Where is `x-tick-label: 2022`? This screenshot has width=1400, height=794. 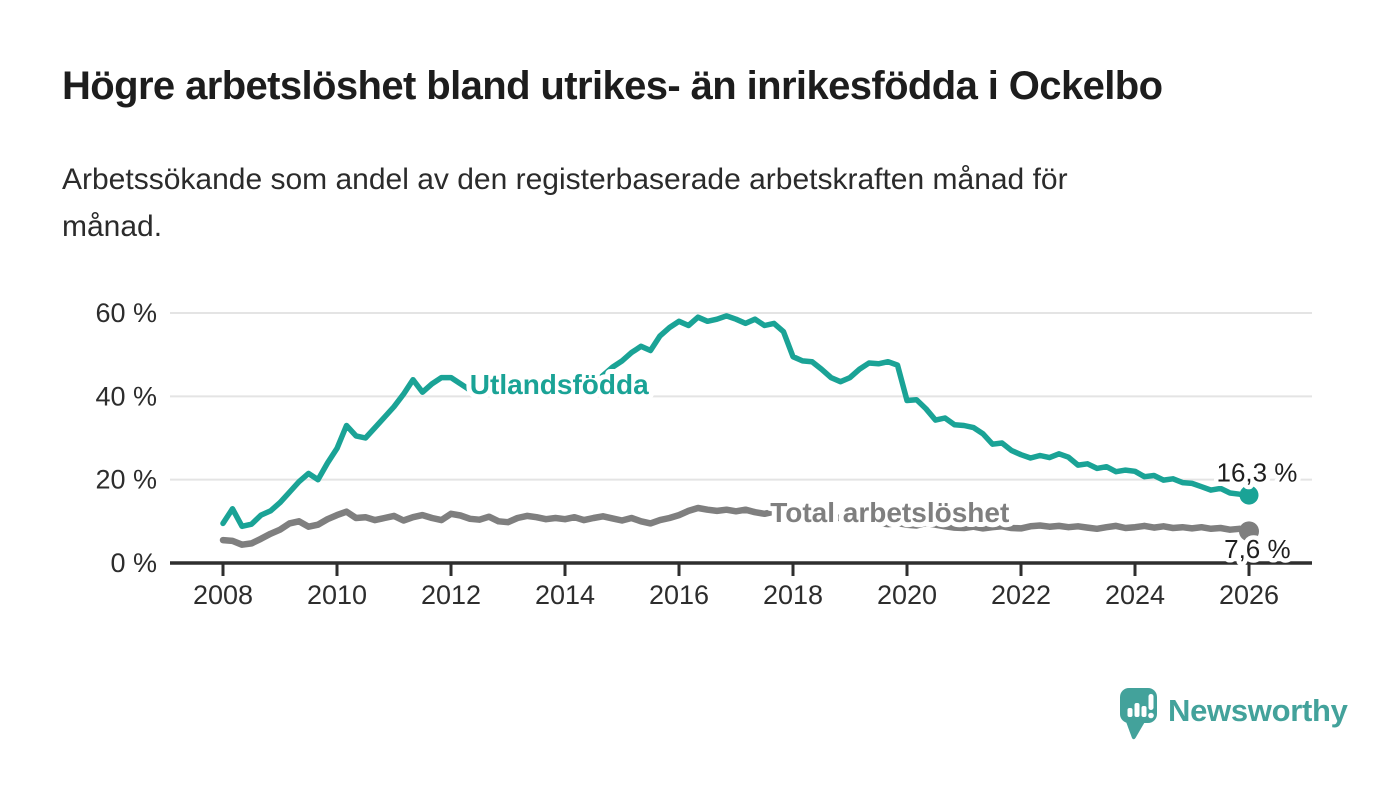 x-tick-label: 2022 is located at coordinates (1021, 595).